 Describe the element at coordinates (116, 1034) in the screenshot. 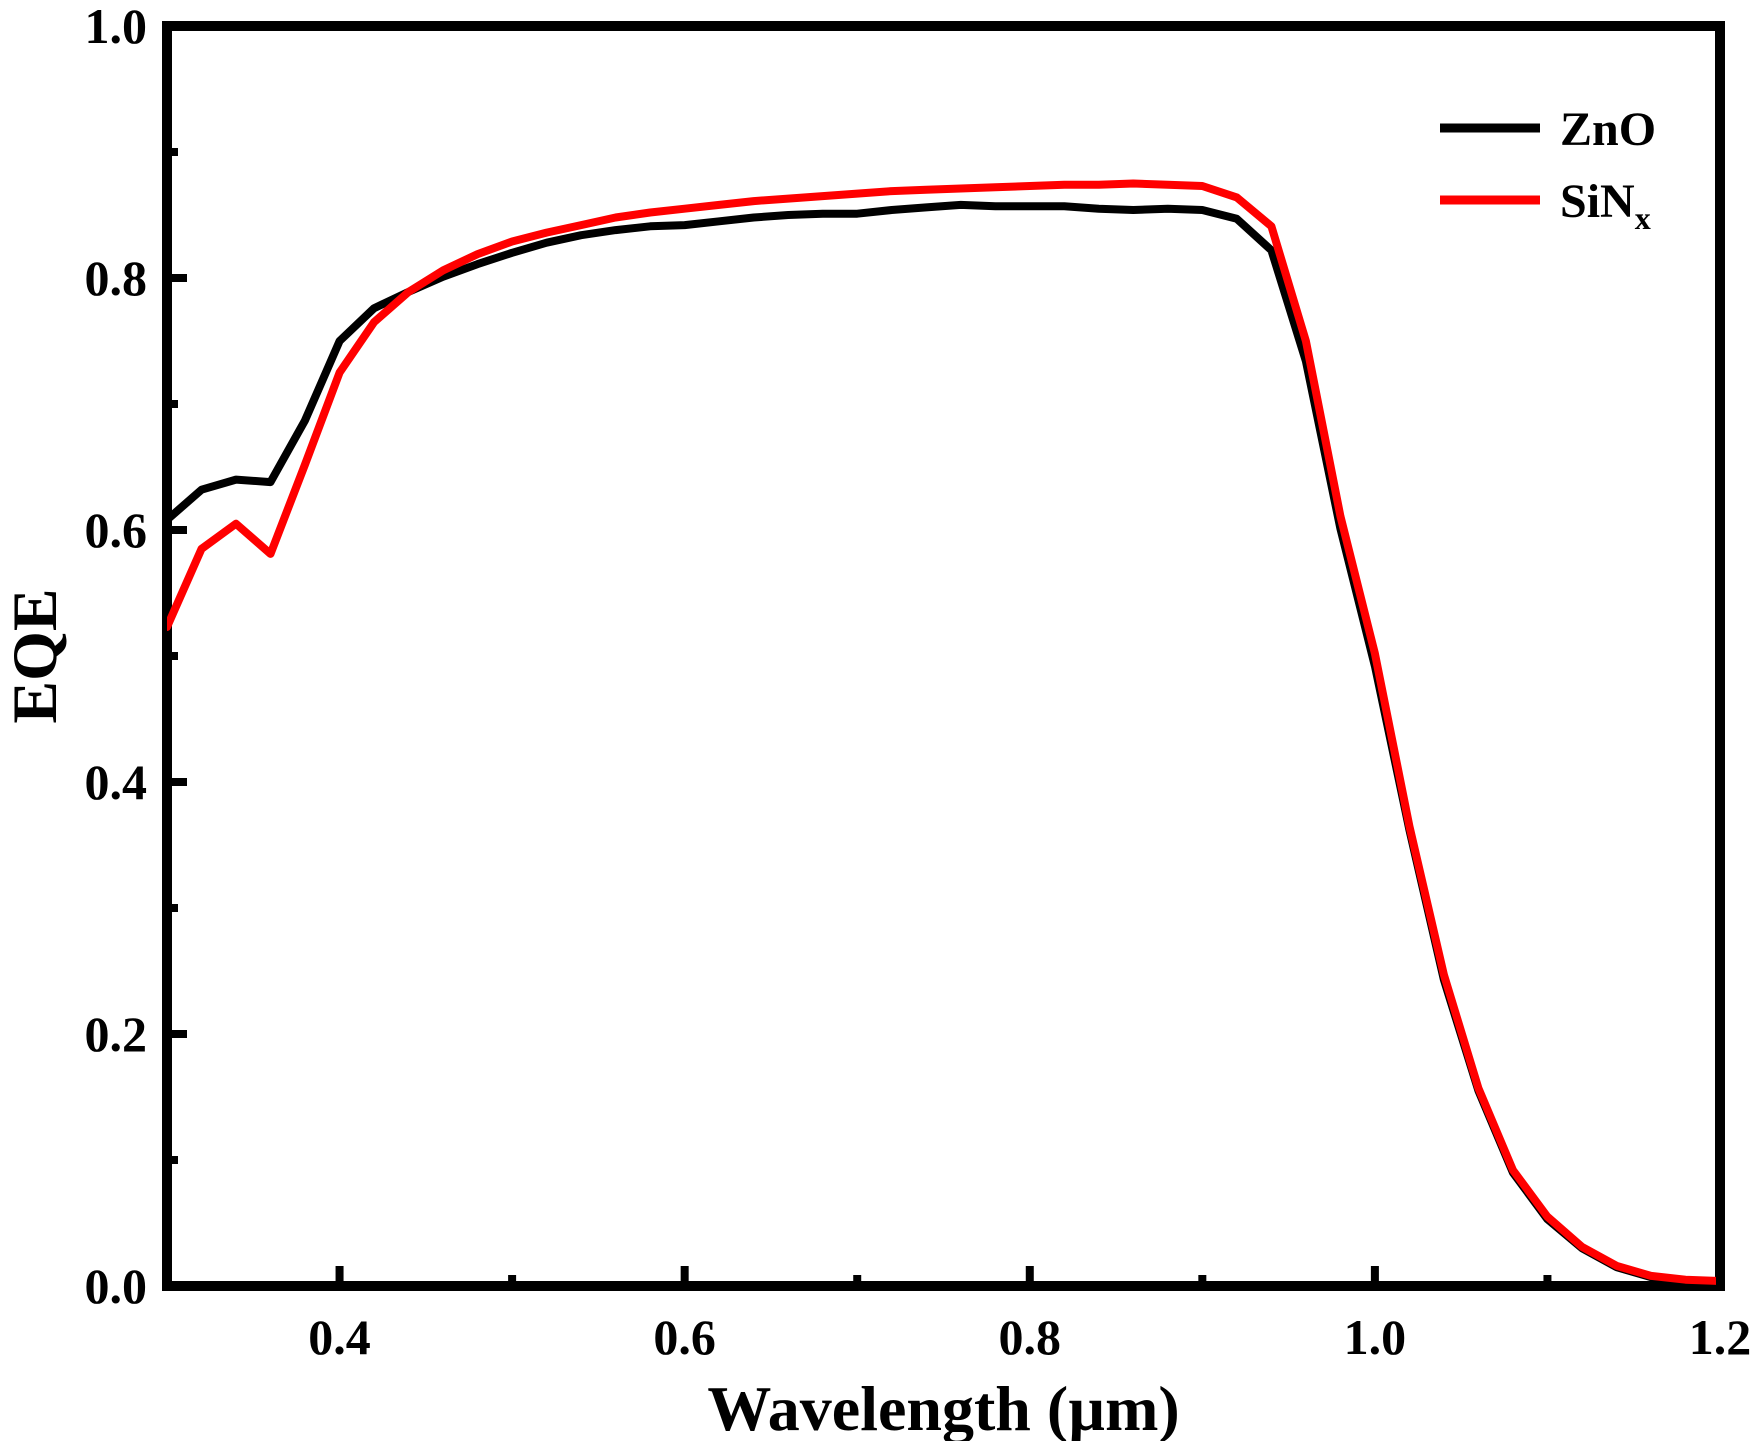

I see `y-tick-label: 0.2` at that location.